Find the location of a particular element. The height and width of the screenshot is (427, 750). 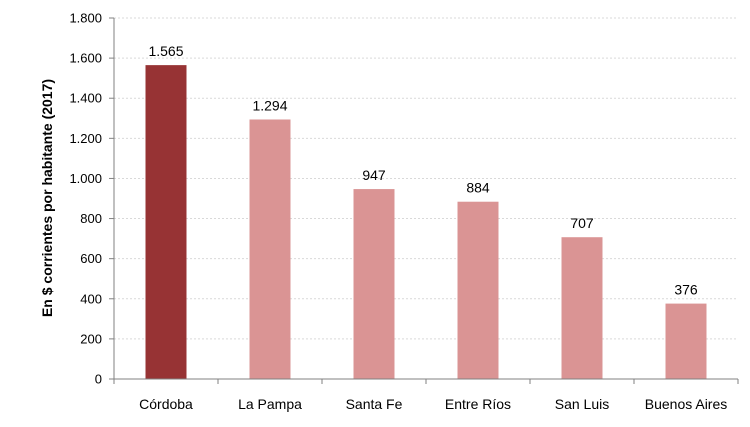

bar-entre-ríos is located at coordinates (478, 290).